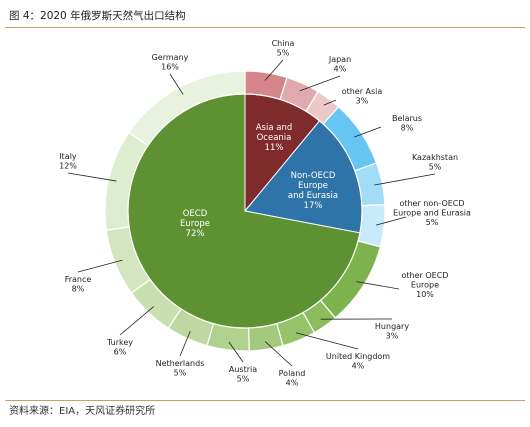  What do you see at coordinates (362, 96) in the screenshot?
I see `outer-label-other-asia: other Asia 3%` at bounding box center [362, 96].